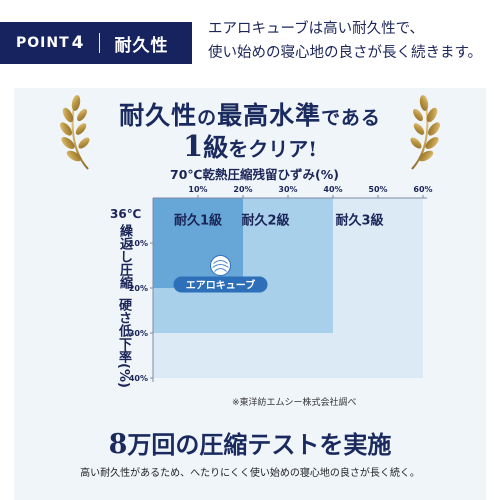  Describe the element at coordinates (118, 444) in the screenshot. I see `tagline-number: 8` at that location.